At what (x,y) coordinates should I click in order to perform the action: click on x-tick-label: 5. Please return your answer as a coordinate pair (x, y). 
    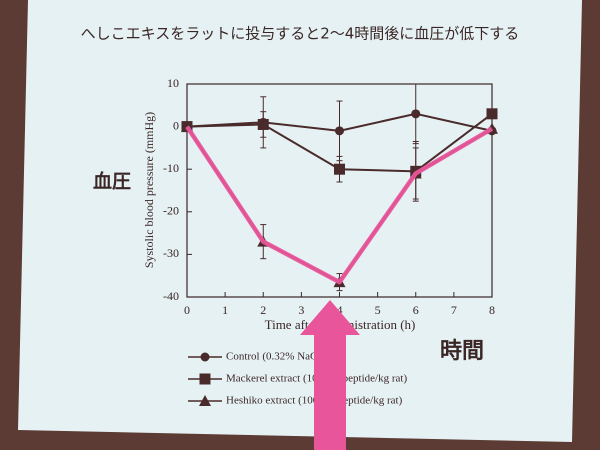
    Looking at the image, I should click on (378, 310).